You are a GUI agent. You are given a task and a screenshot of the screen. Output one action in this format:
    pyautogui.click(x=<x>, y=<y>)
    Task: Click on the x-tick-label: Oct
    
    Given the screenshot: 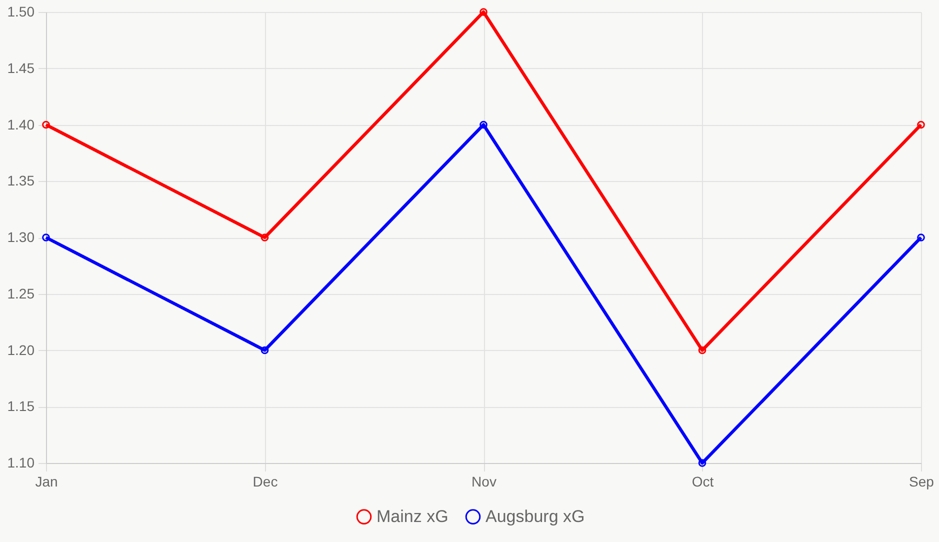 What is the action you would take?
    pyautogui.click(x=703, y=482)
    